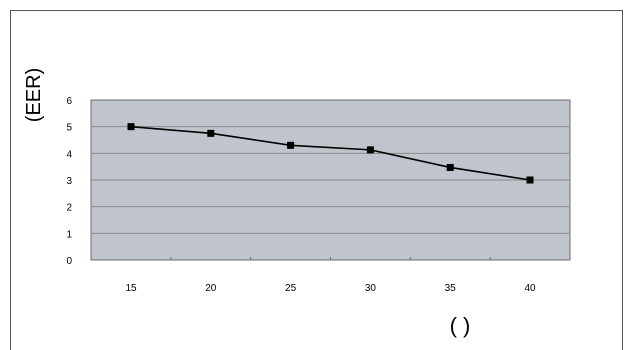 The image size is (632, 350). I want to click on y-tick-labels: 0 1 2 3 4 5 6, so click(69, 181).